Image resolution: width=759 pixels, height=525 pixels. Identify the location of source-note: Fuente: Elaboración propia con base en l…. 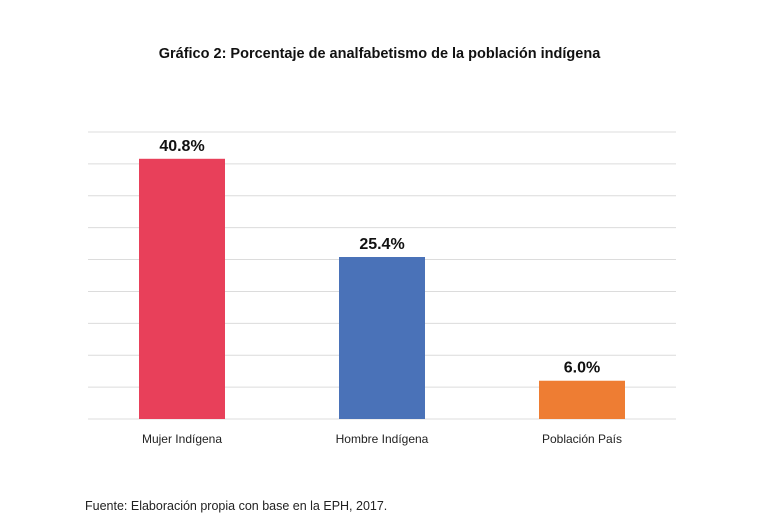
(236, 506).